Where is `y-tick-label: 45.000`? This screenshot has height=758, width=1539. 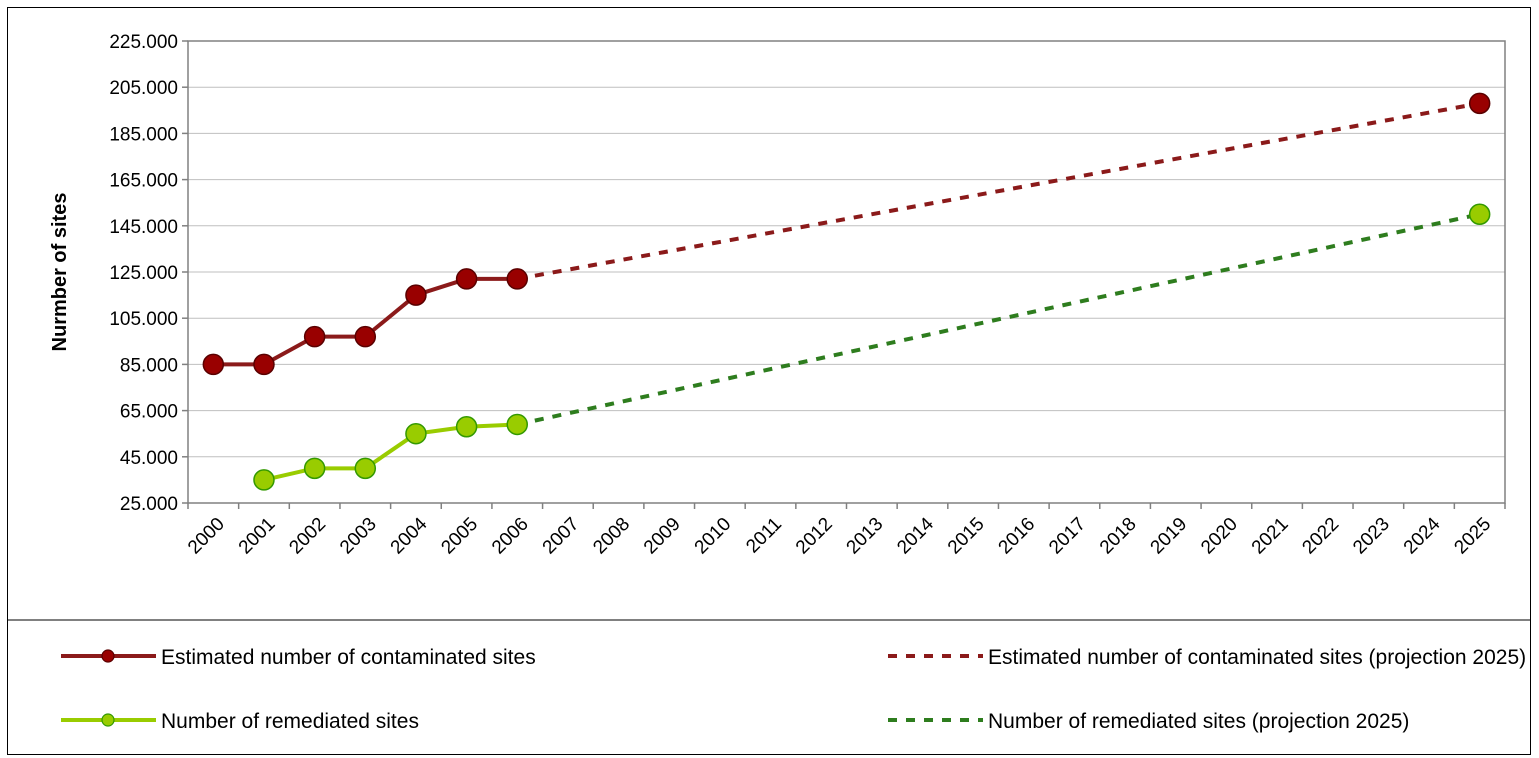 y-tick-label: 45.000 is located at coordinates (149, 458).